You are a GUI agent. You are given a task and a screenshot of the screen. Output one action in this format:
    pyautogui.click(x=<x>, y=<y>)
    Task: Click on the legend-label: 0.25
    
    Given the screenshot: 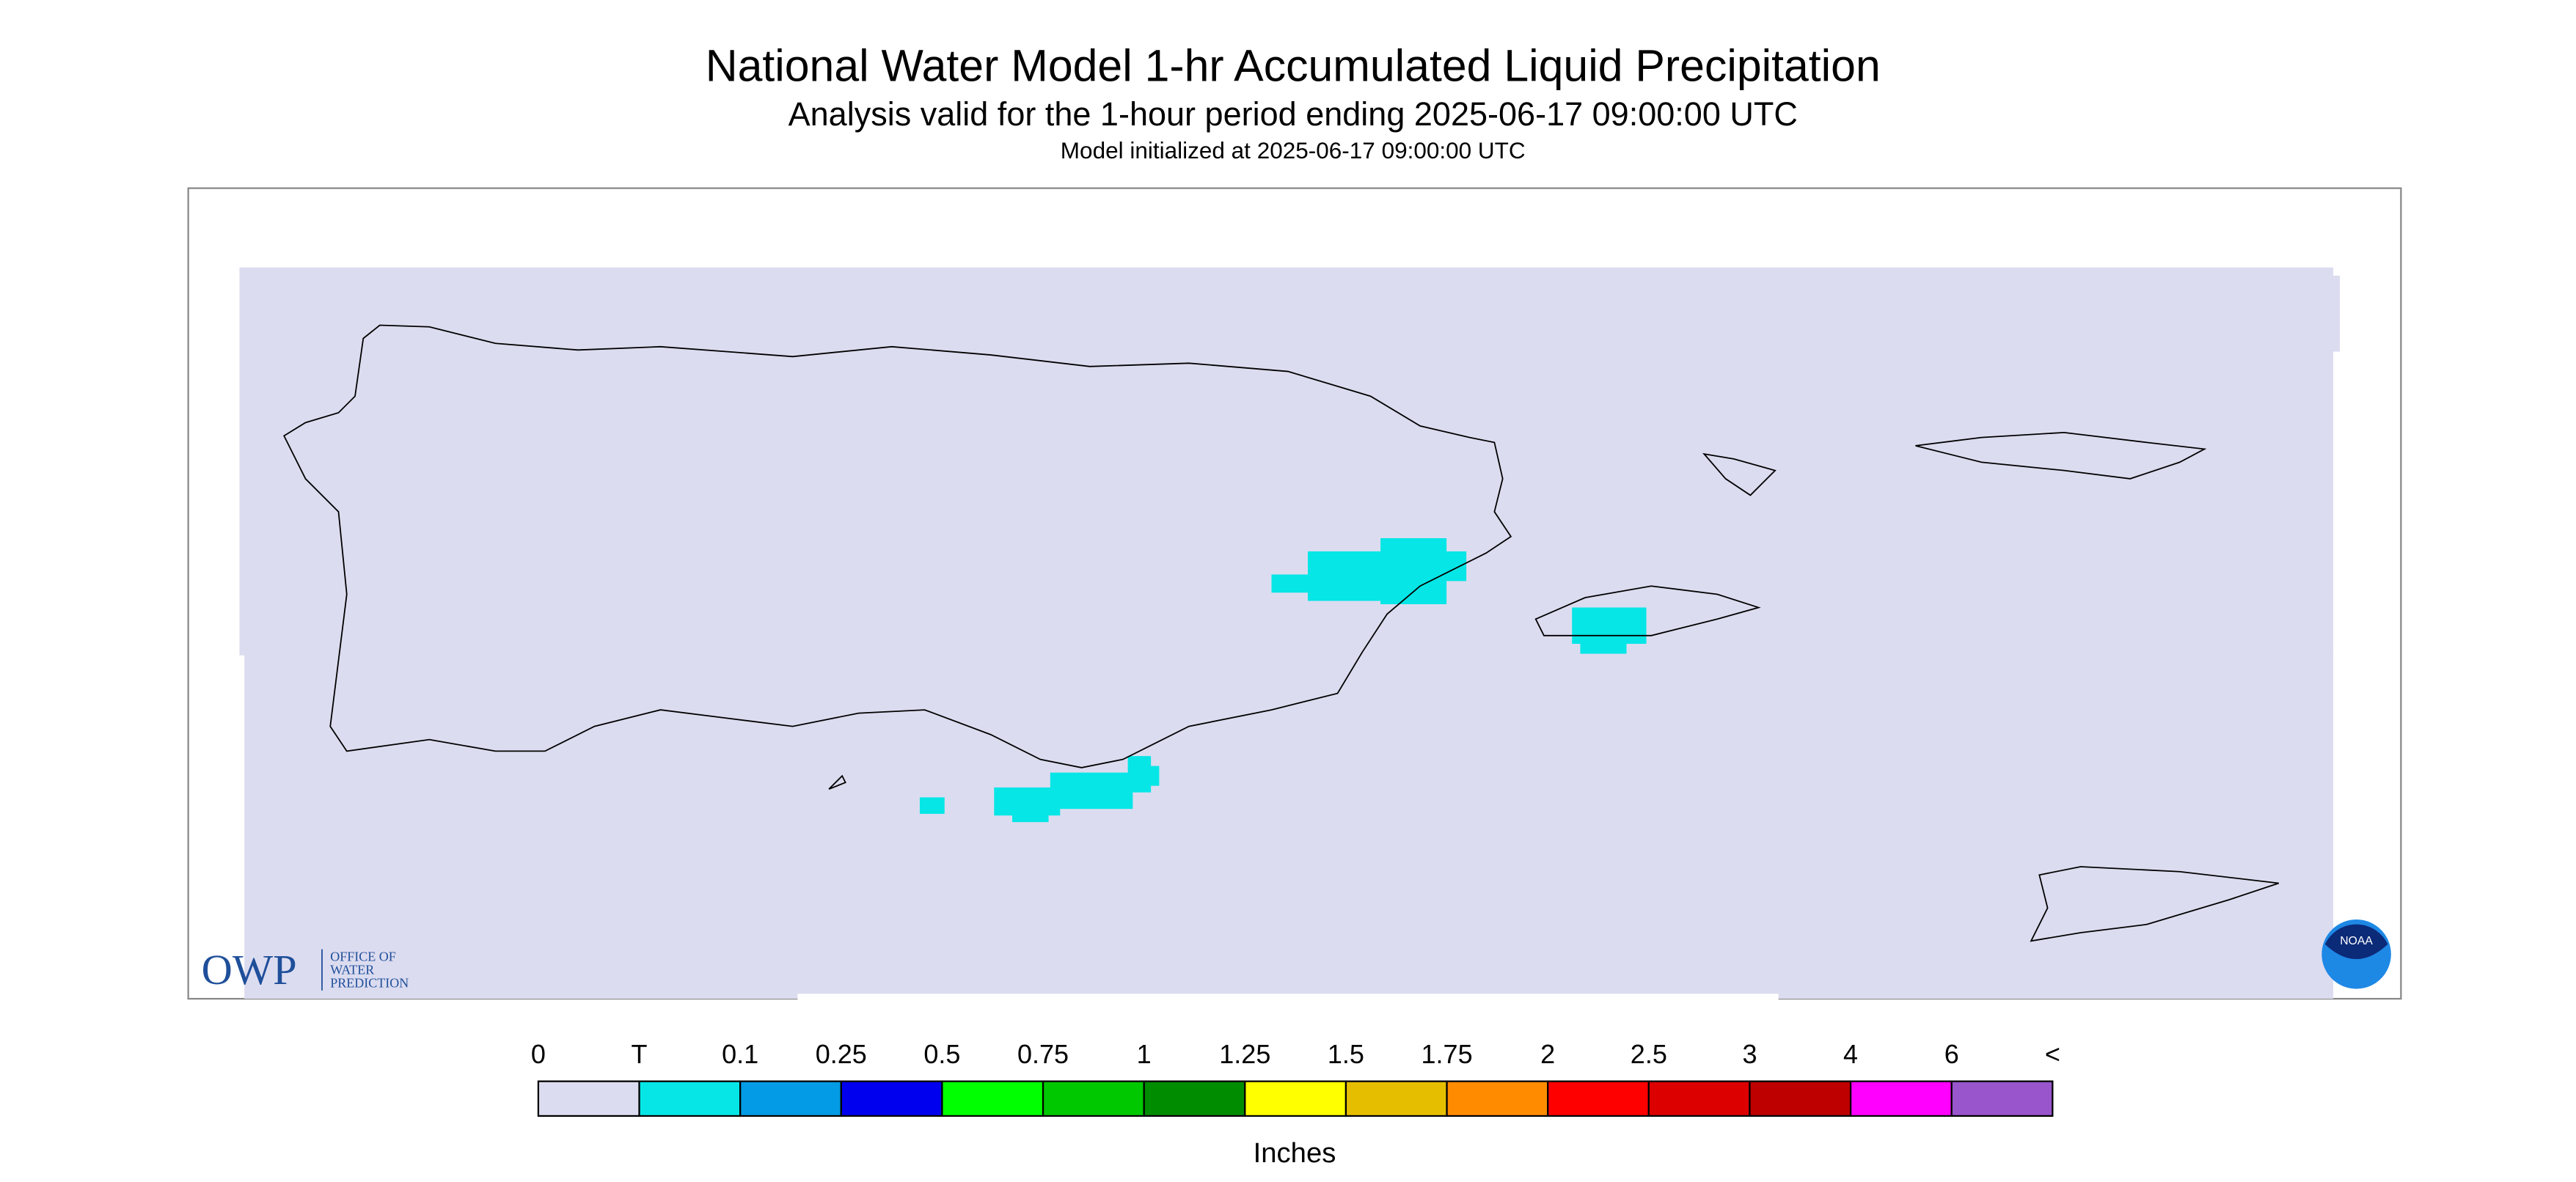 What is the action you would take?
    pyautogui.click(x=841, y=1054)
    